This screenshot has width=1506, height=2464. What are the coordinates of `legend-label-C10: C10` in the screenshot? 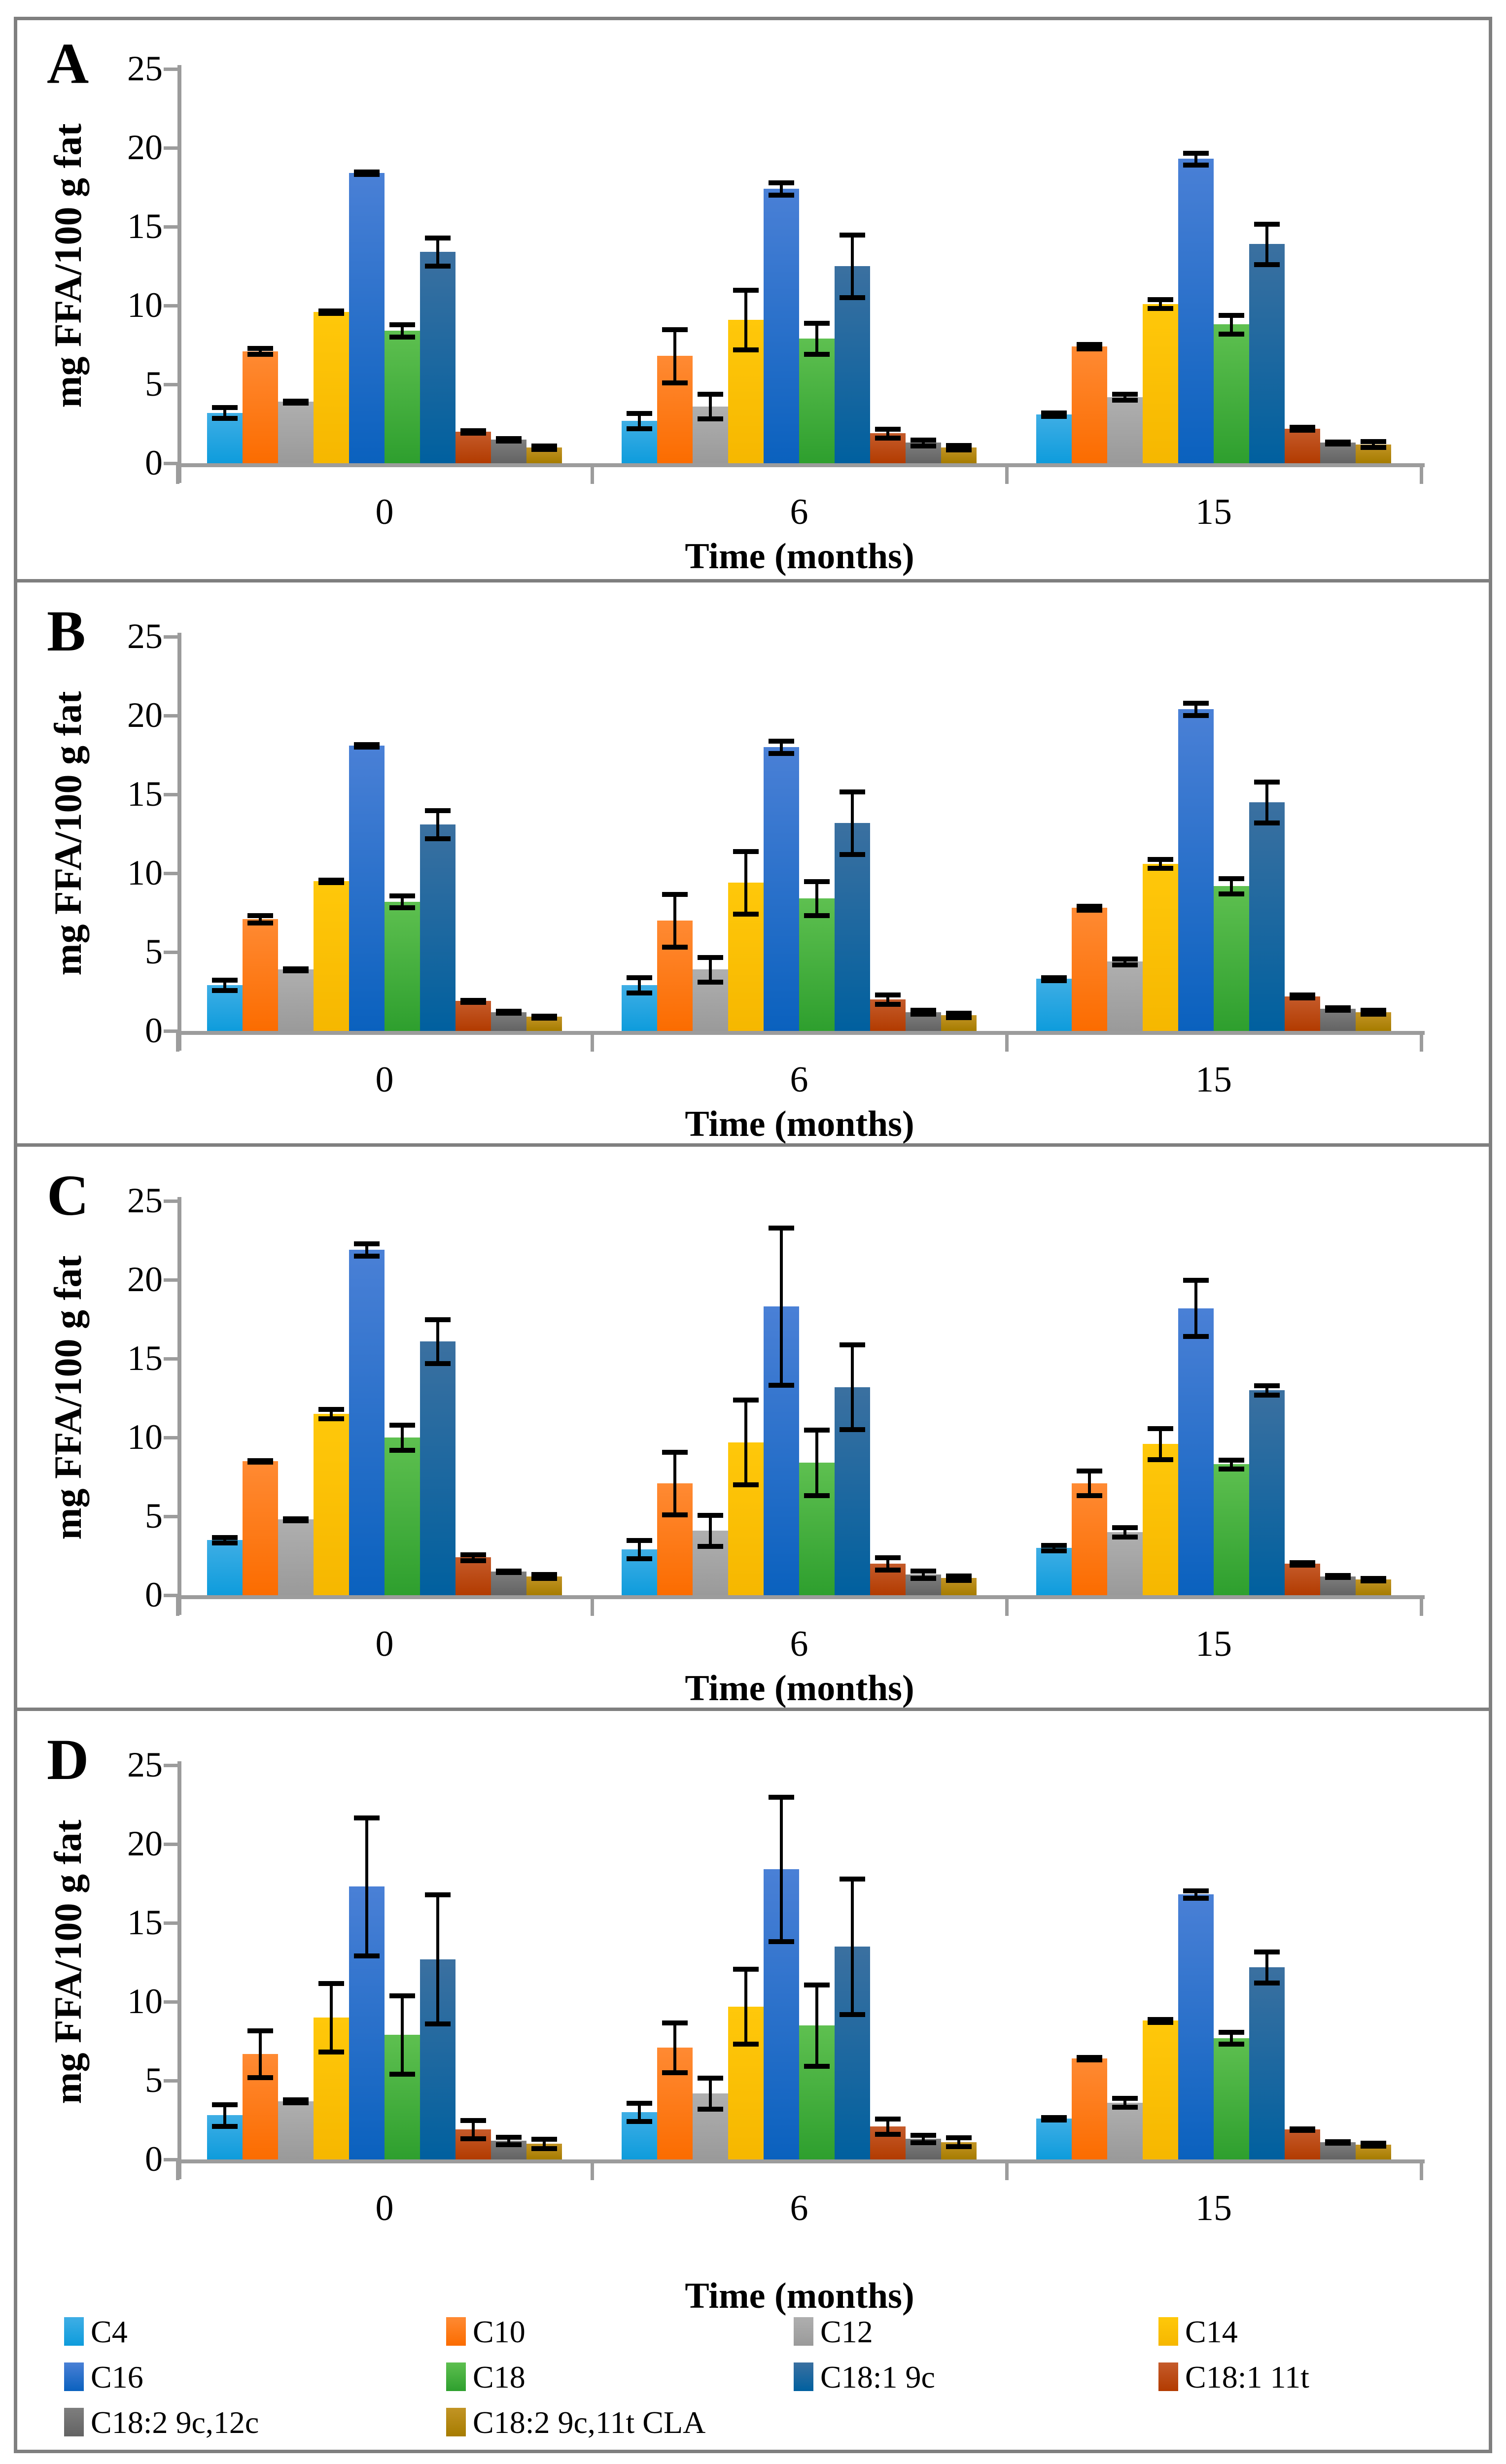 It's located at (499, 2331).